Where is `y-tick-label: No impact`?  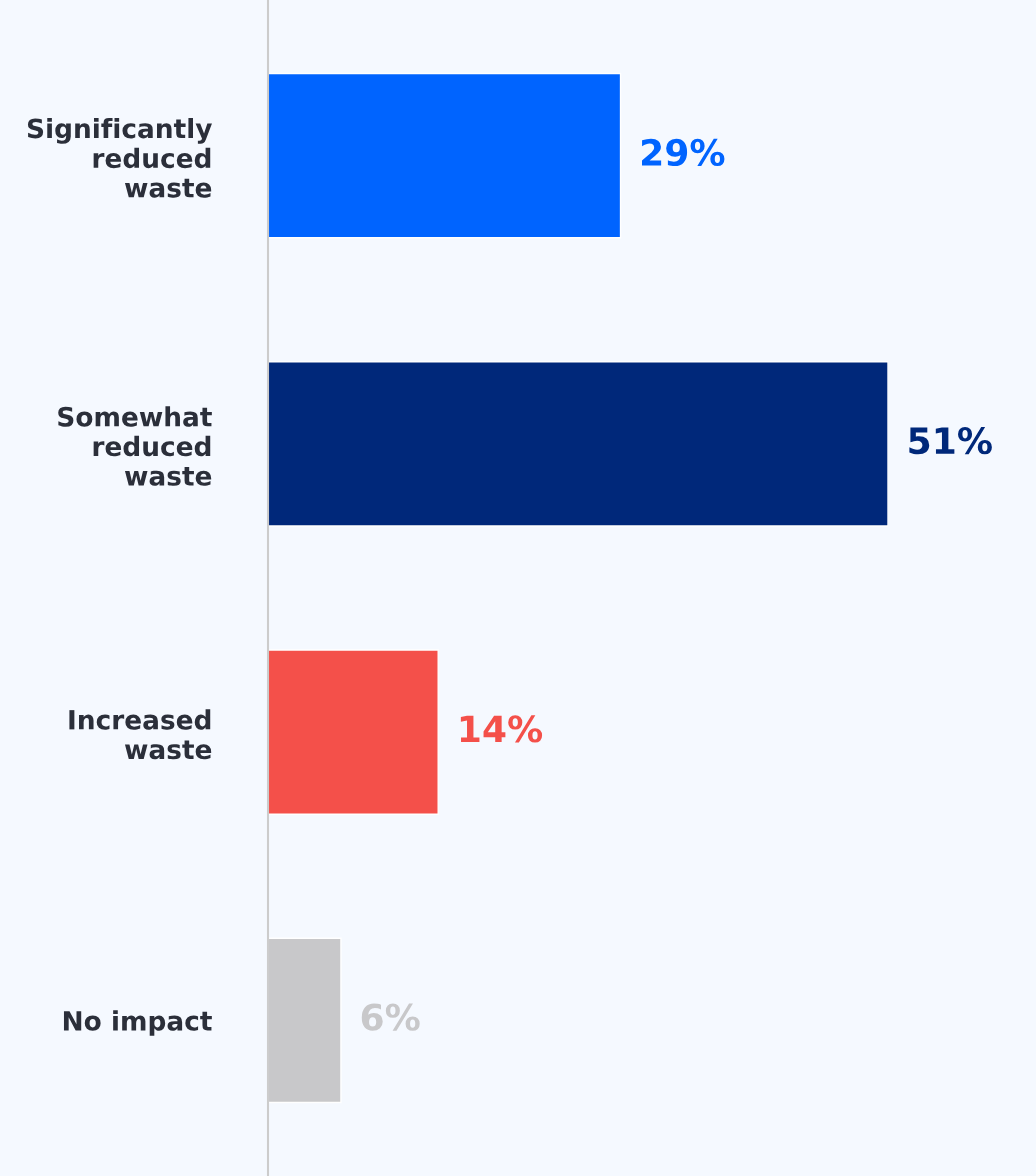
y-tick-label: No impact is located at coordinates (137, 1023).